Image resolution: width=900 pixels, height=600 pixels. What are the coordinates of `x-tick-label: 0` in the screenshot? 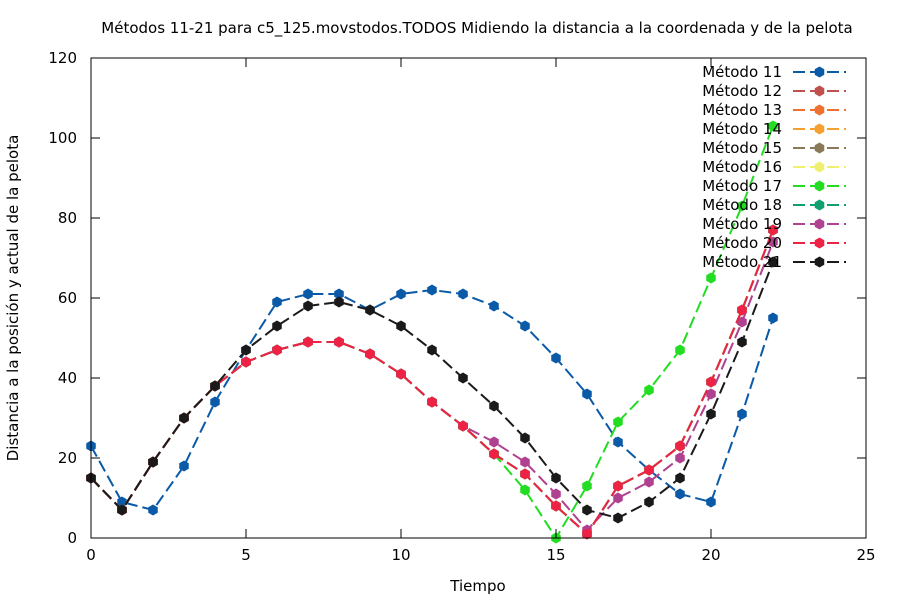 It's located at (91, 555).